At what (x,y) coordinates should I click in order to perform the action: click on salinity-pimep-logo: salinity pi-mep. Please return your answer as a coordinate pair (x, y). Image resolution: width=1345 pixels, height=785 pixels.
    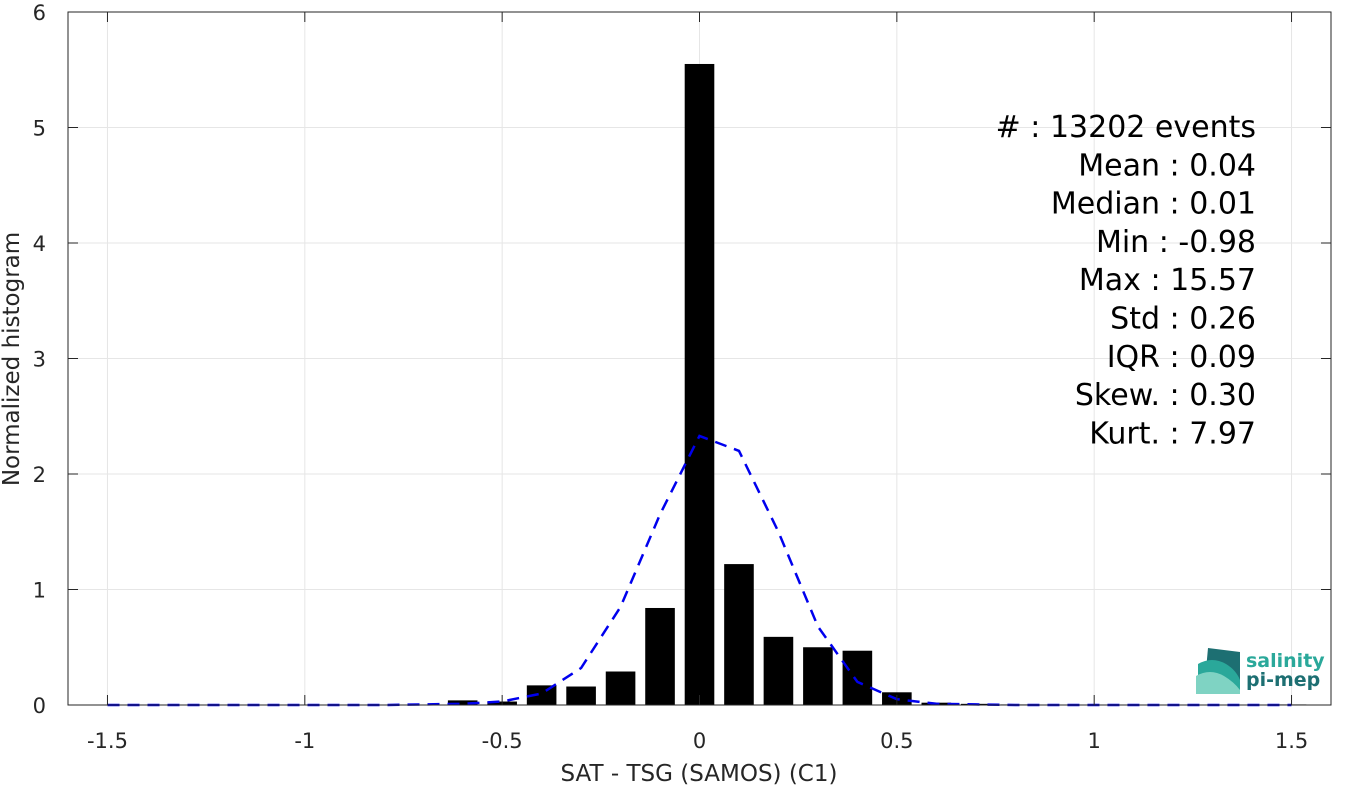
    Looking at the image, I should click on (1260, 671).